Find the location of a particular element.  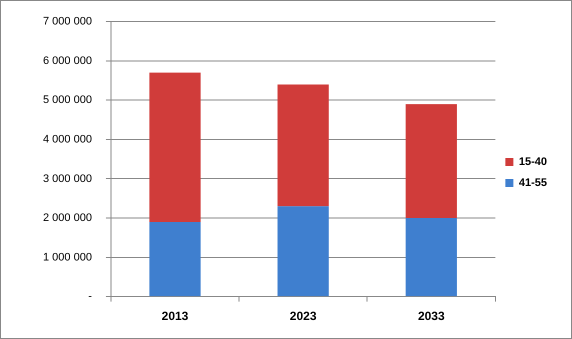

y-tick-label: 6 000 000 is located at coordinates (67, 60).